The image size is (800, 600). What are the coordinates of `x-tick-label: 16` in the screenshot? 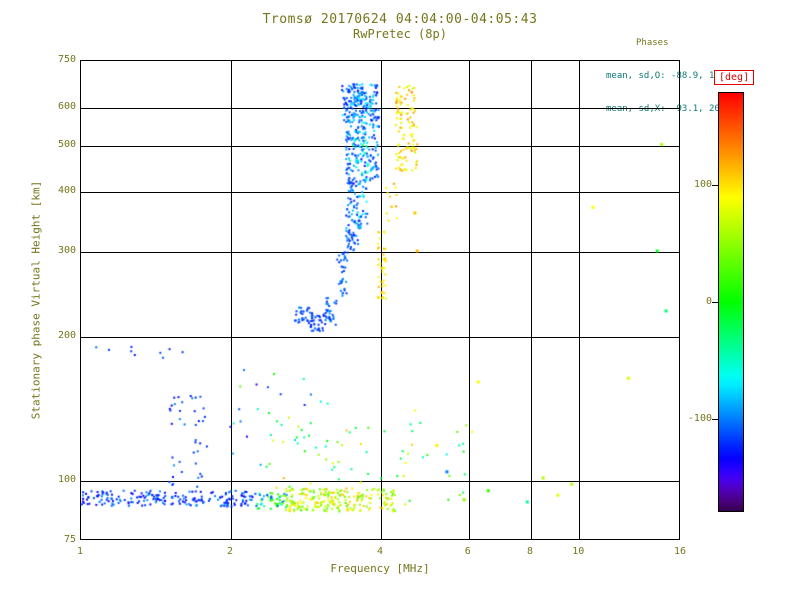 It's located at (680, 551).